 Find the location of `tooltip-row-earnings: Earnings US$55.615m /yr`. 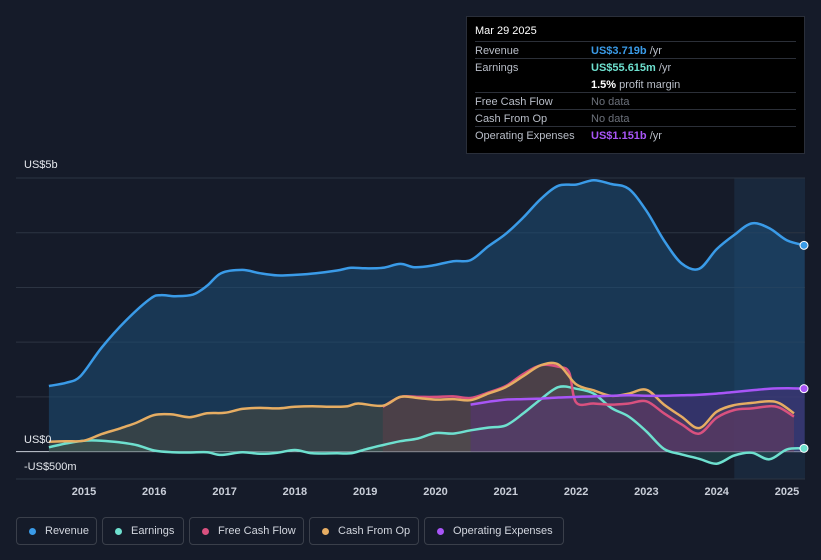

tooltip-row-earnings: Earnings US$55.615m /yr is located at coordinates (635, 67).